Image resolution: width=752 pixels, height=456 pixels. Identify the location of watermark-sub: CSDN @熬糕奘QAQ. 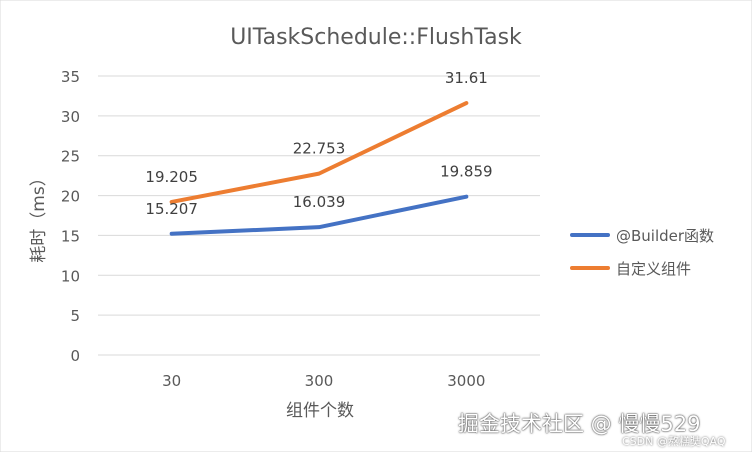
(674, 441).